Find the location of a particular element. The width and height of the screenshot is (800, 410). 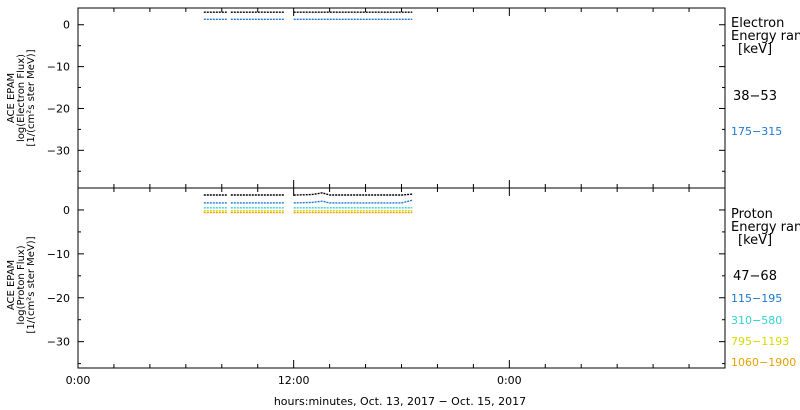

proton-legend-series-3: 310−580 is located at coordinates (756, 320).